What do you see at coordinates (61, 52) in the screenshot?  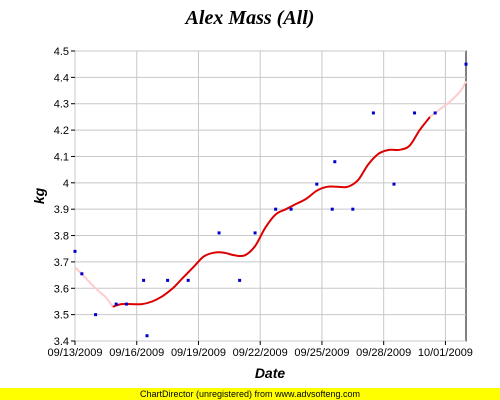 I see `y-tick-label: 4.5` at bounding box center [61, 52].